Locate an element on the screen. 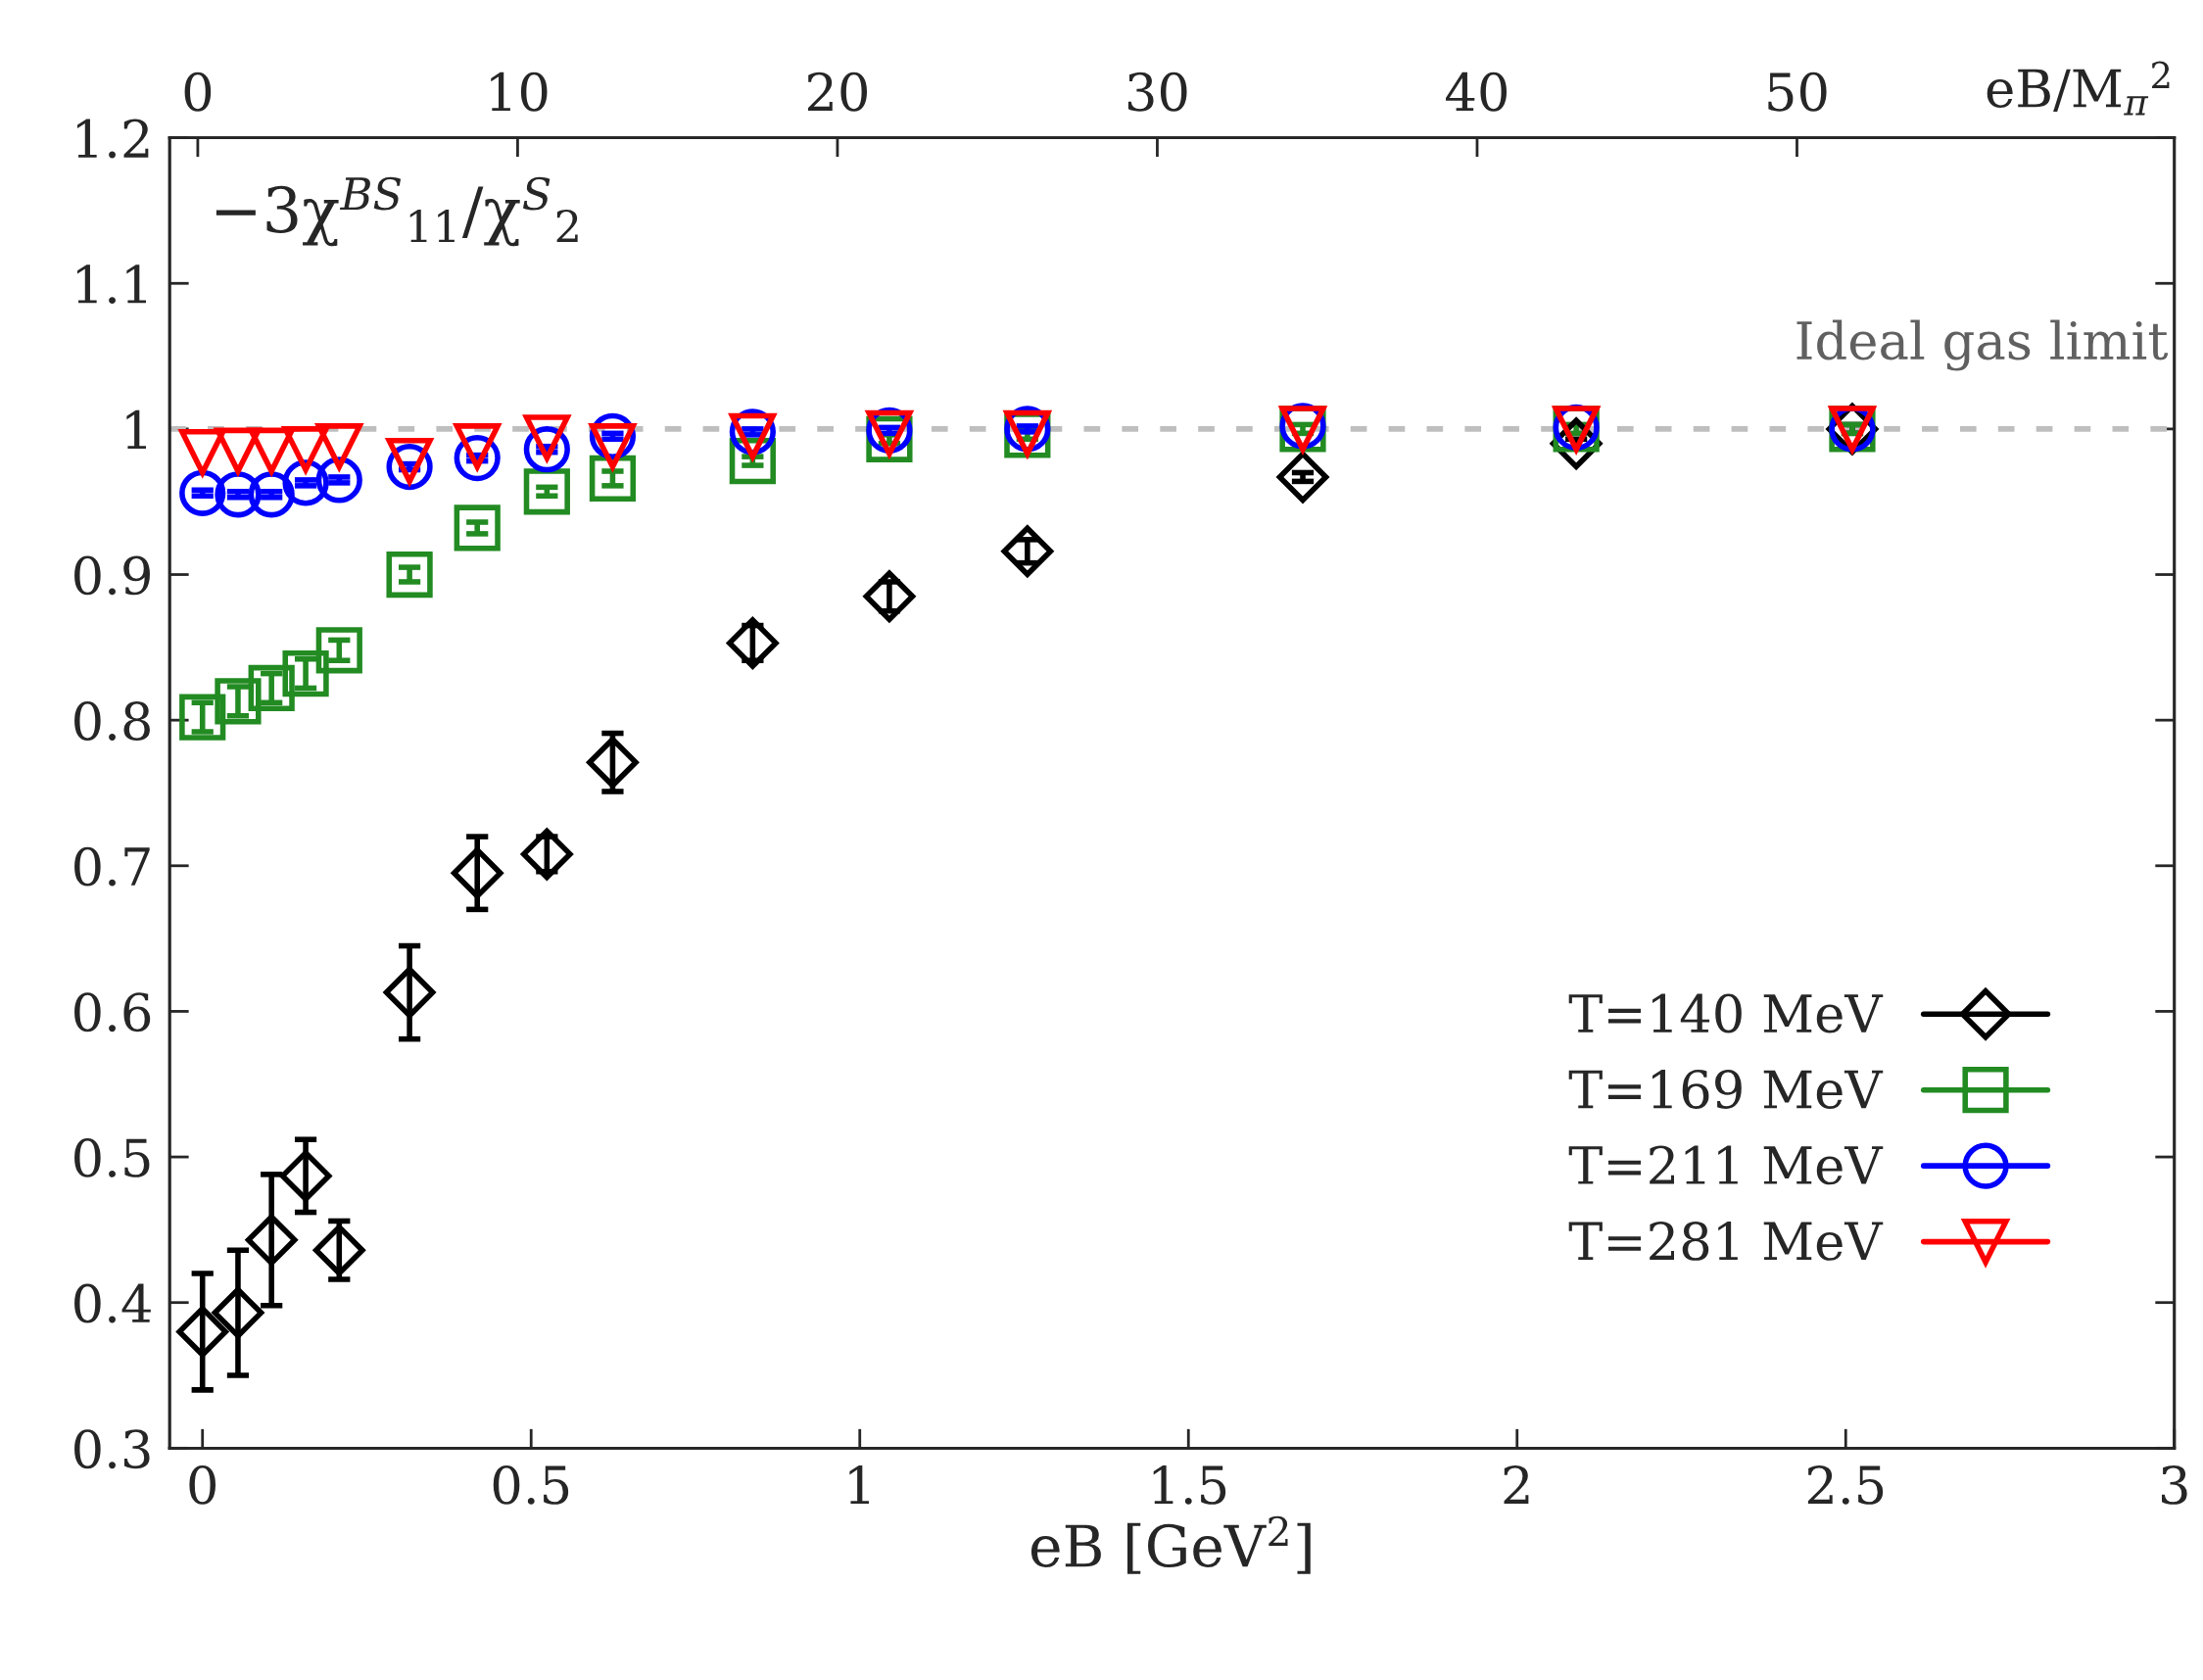  y-tick-label: 0.9 is located at coordinates (112, 575).